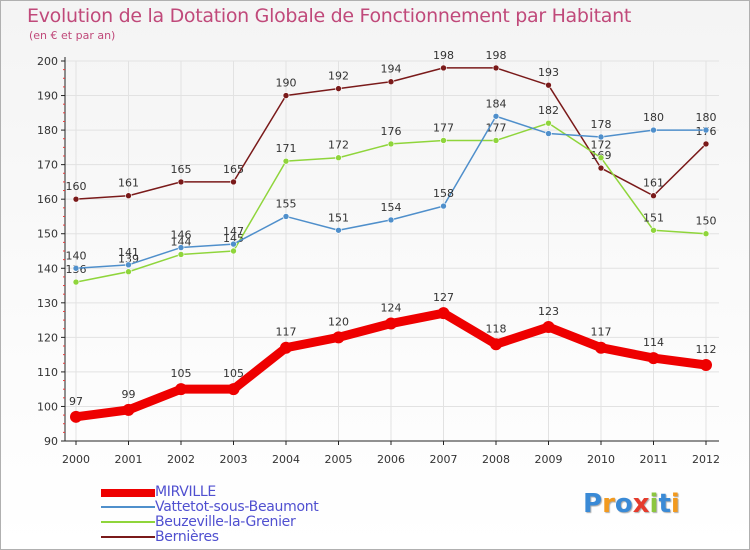 This screenshot has width=750, height=550. Describe the element at coordinates (548, 110) in the screenshot. I see `data-label: 182` at that location.